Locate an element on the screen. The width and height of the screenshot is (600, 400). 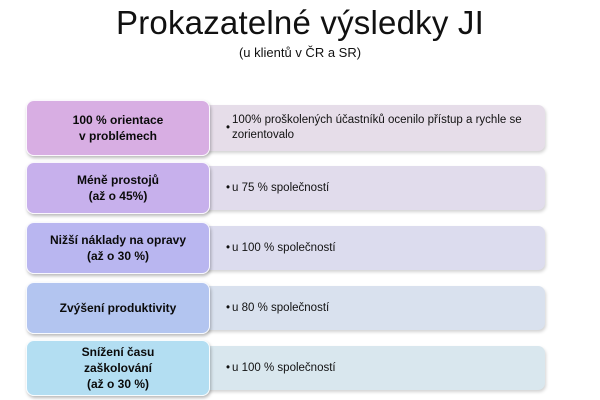
result-label-box: Snížení času zaškolování (až o 30 %) is located at coordinates (118, 368).